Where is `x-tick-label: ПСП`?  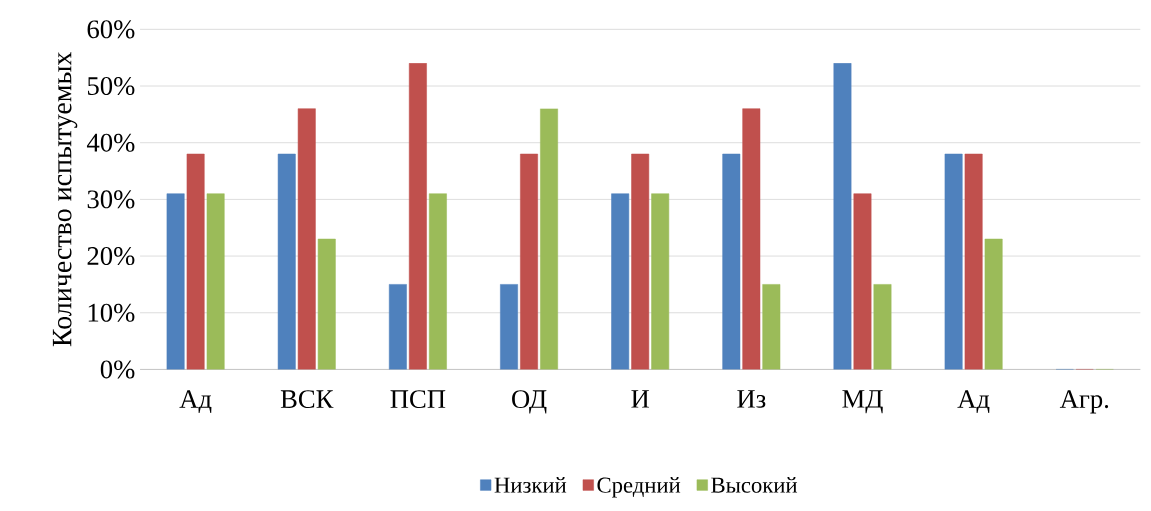 x-tick-label: ПСП is located at coordinates (418, 399).